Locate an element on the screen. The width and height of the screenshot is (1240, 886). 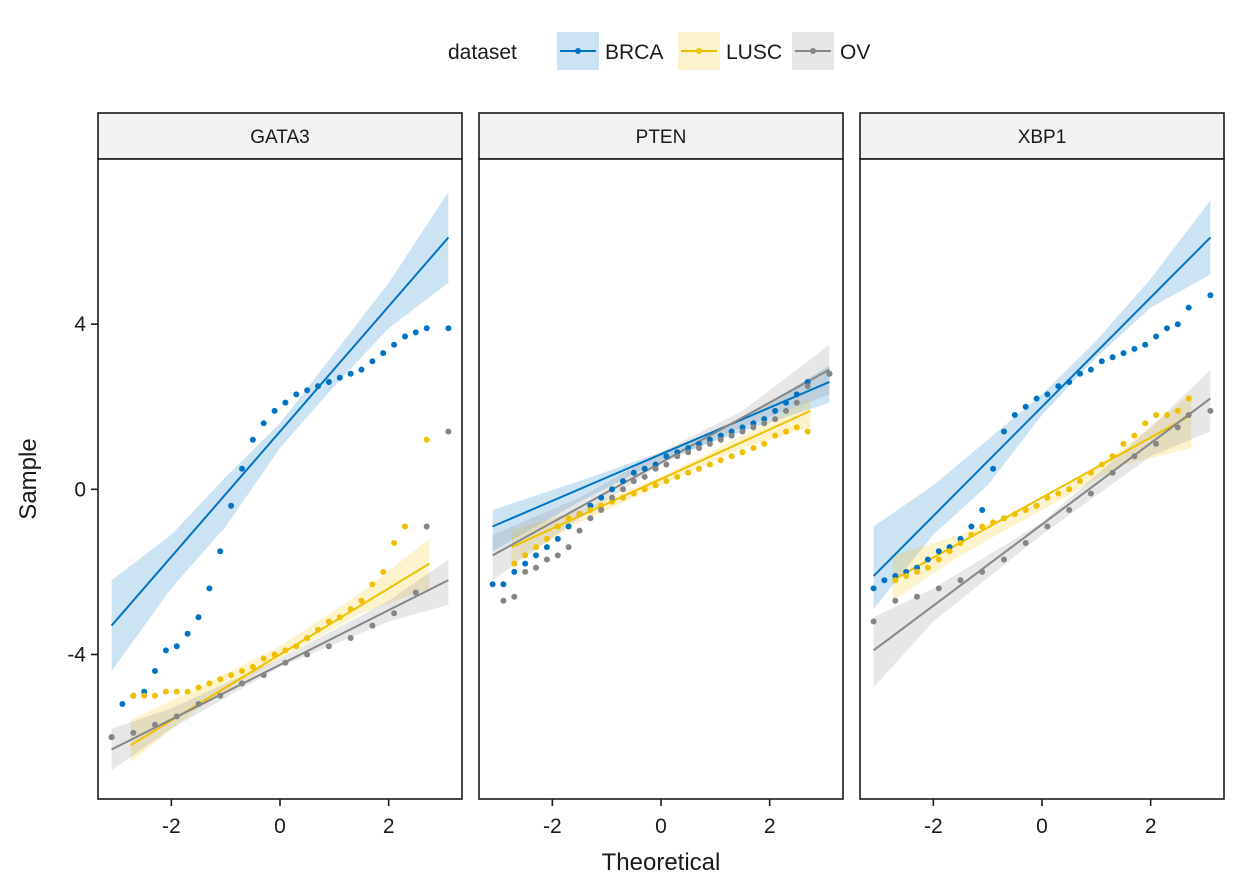
fit-line-brca-gata3 is located at coordinates (280, 431).